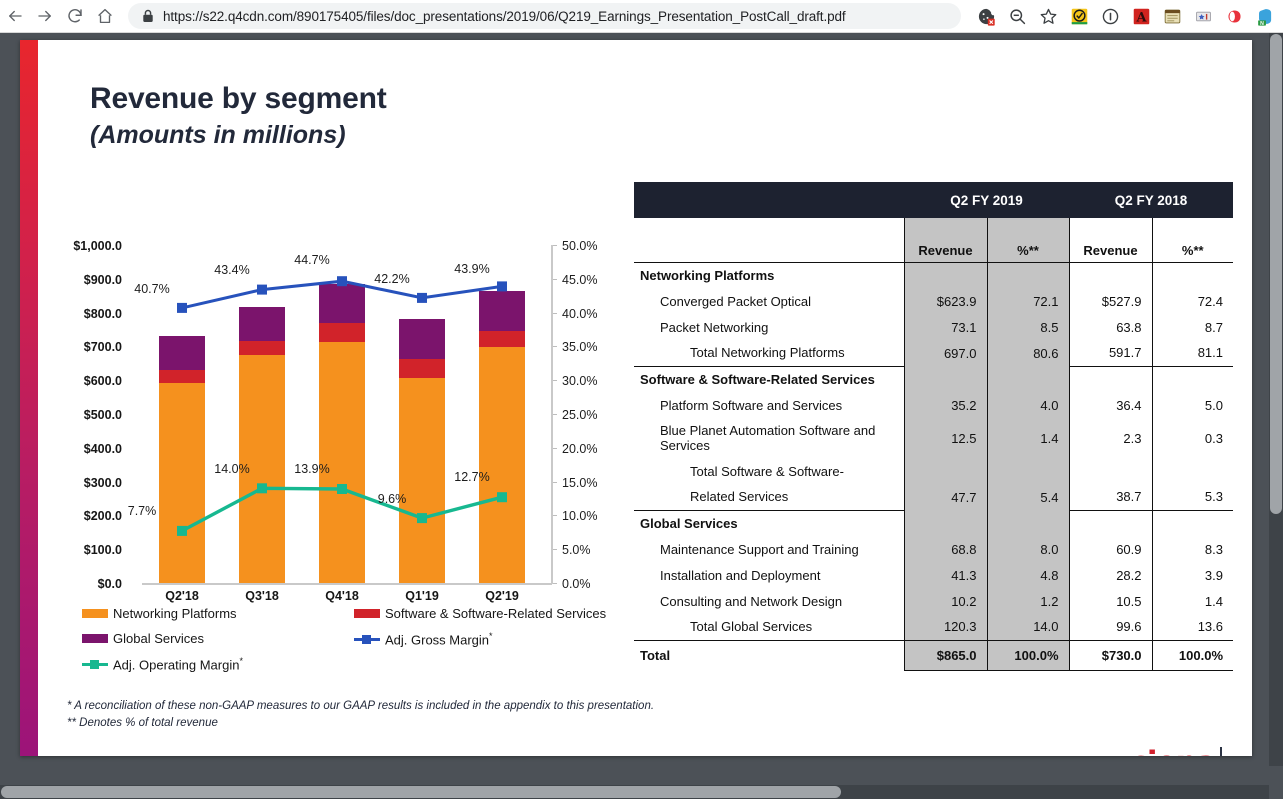 This screenshot has height=799, width=1283. I want to click on x-axis-category: Q3'18, so click(262, 596).